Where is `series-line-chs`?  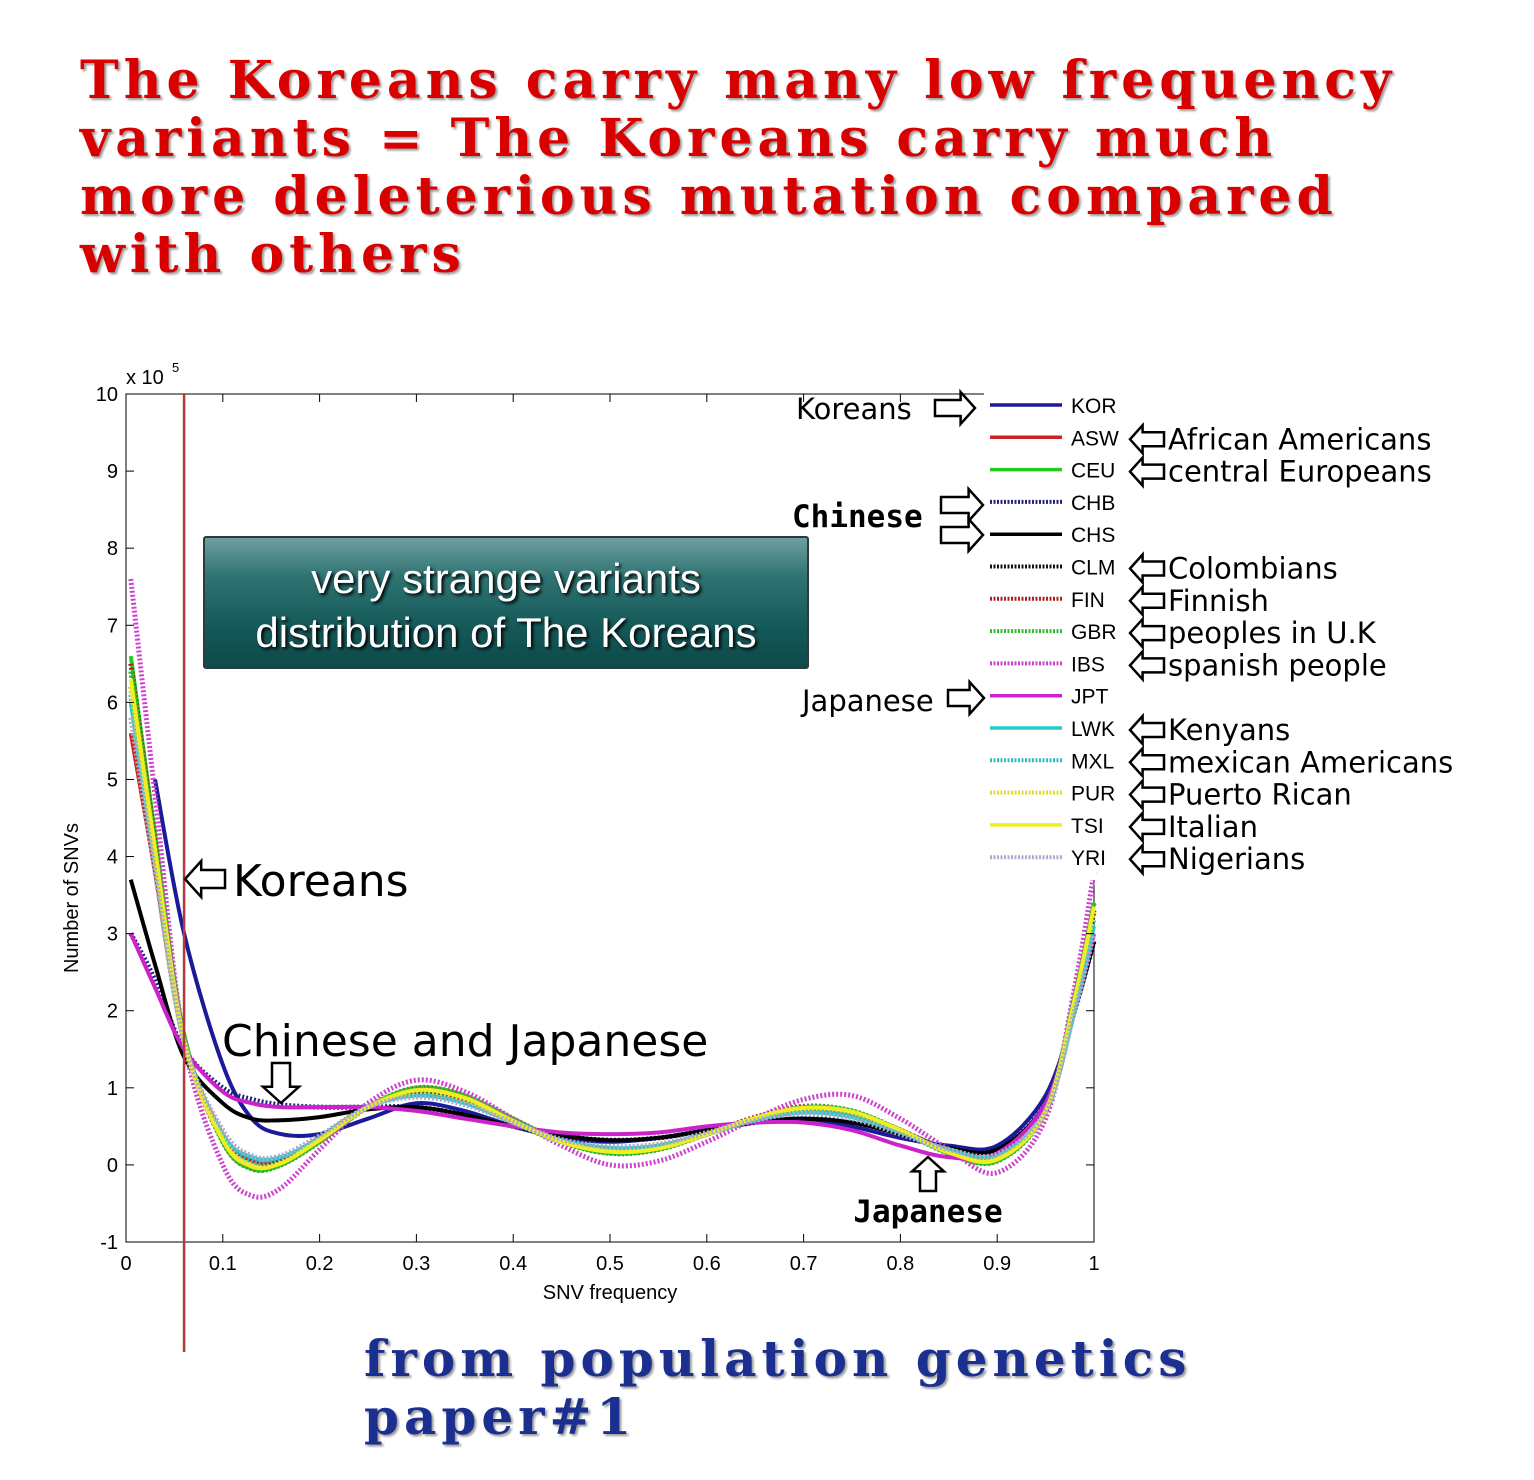
series-line-chs is located at coordinates (612, 1017).